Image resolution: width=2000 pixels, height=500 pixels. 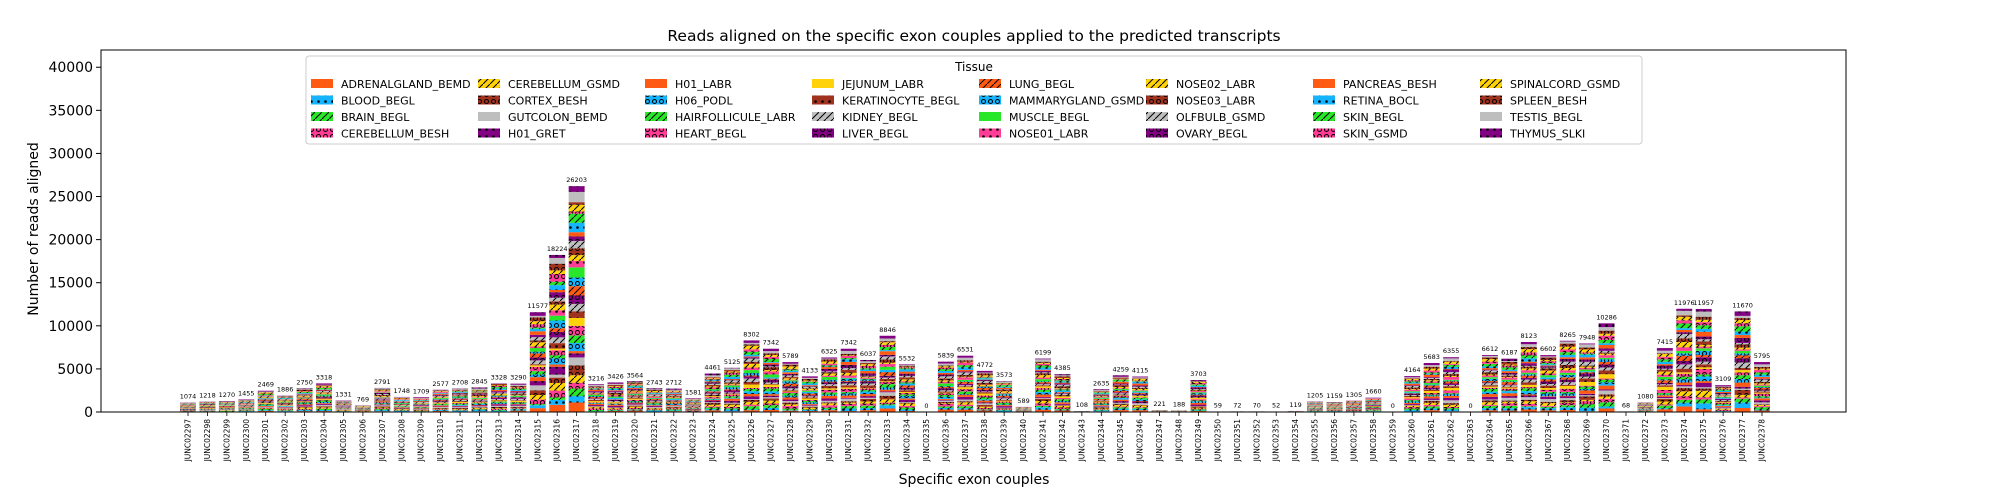 I want to click on bar-JUNC02373, so click(x=1664, y=380).